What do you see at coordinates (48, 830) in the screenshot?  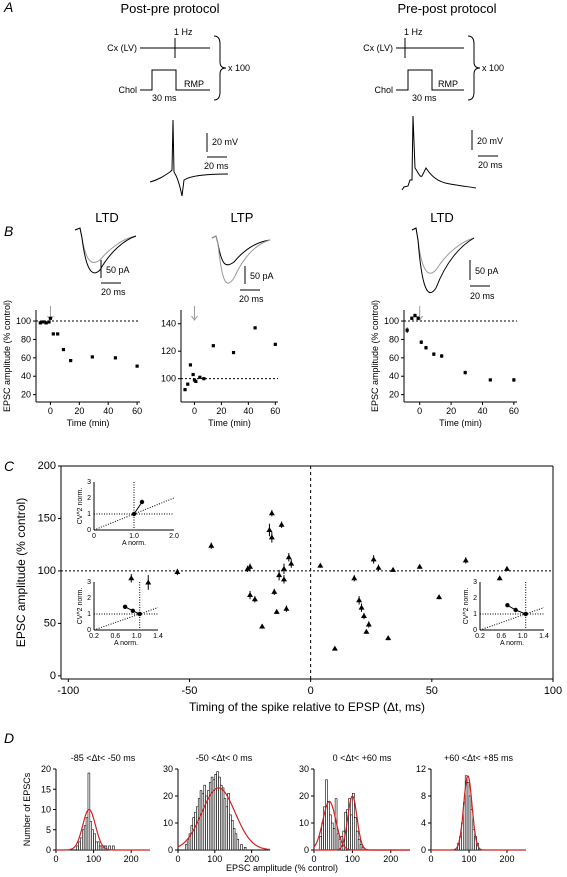 I see `y-tick-label: 5` at bounding box center [48, 830].